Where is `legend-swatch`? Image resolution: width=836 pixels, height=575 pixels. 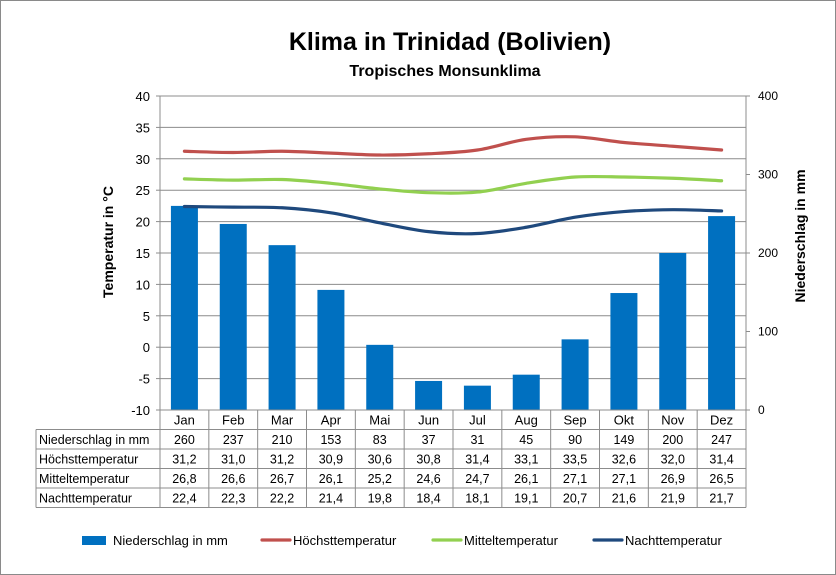
legend-swatch is located at coordinates (94, 540).